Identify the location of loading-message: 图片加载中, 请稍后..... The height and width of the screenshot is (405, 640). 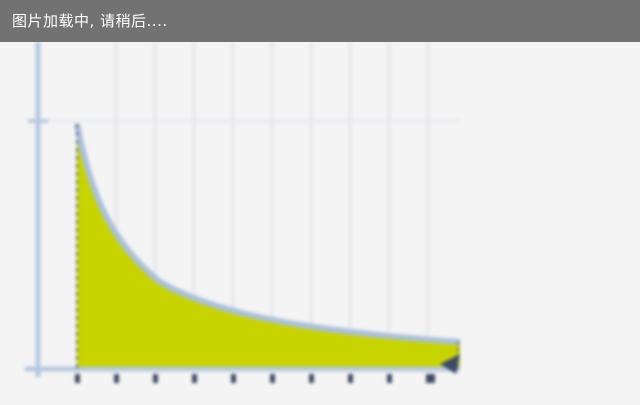
(90, 21).